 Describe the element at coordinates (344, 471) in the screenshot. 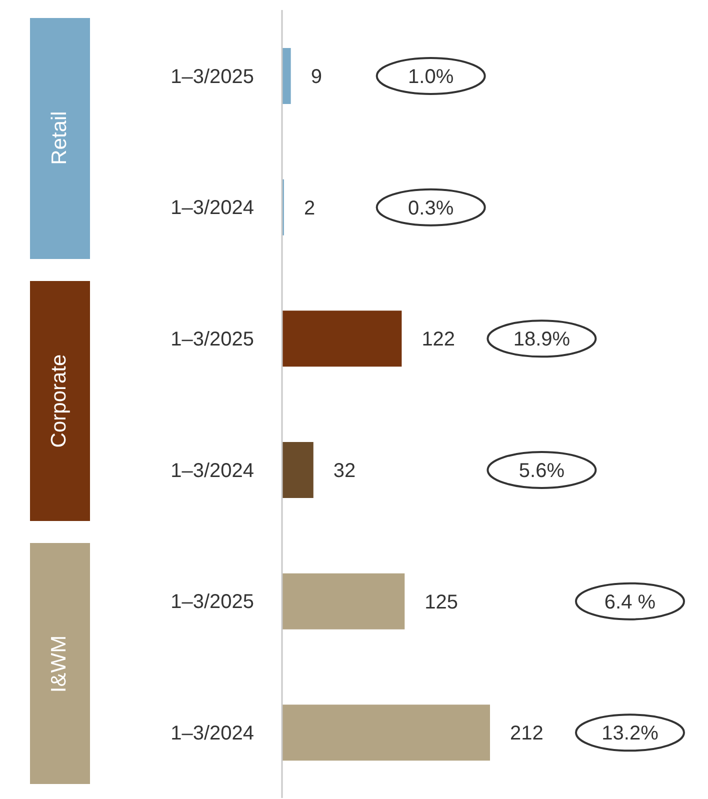

I see `data-label: 32` at that location.